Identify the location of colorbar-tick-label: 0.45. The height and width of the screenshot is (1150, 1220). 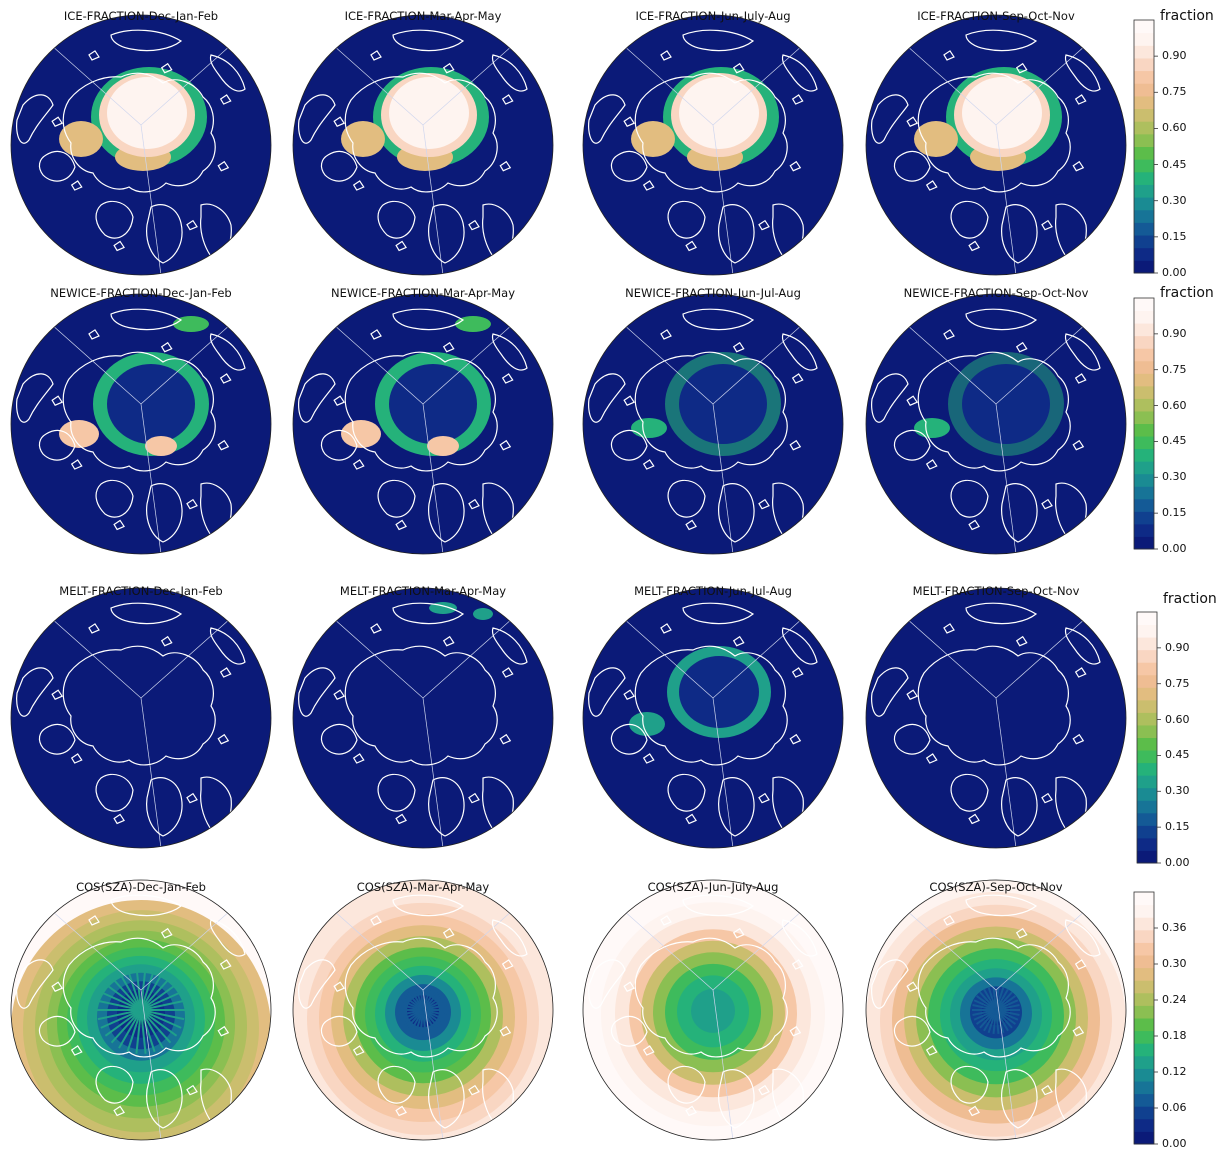
(1174, 441).